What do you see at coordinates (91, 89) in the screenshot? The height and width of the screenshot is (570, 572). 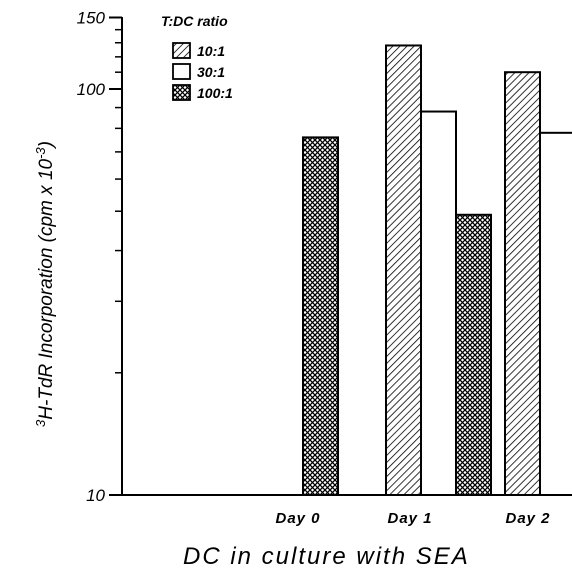 I see `y-tick-label: 100` at bounding box center [91, 89].